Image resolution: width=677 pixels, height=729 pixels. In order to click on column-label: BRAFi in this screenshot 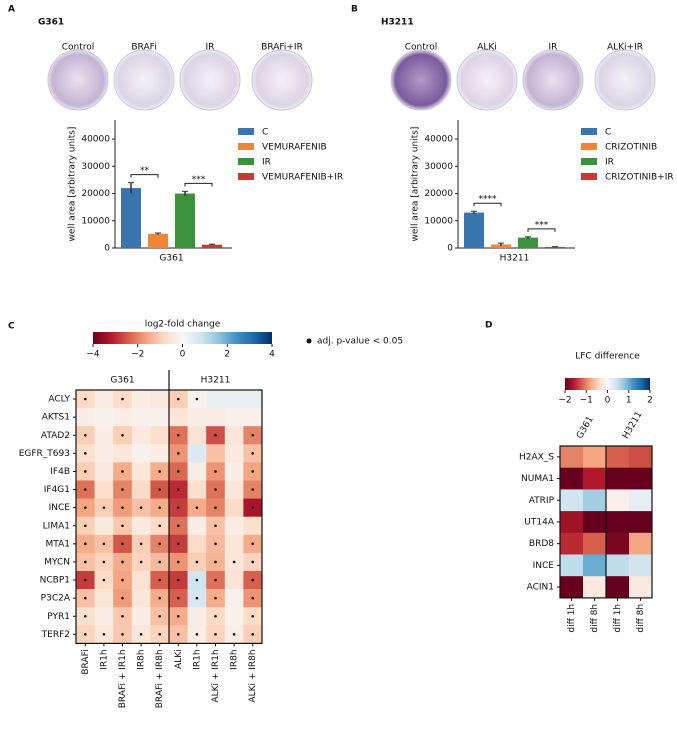, I will do `click(86, 661)`.